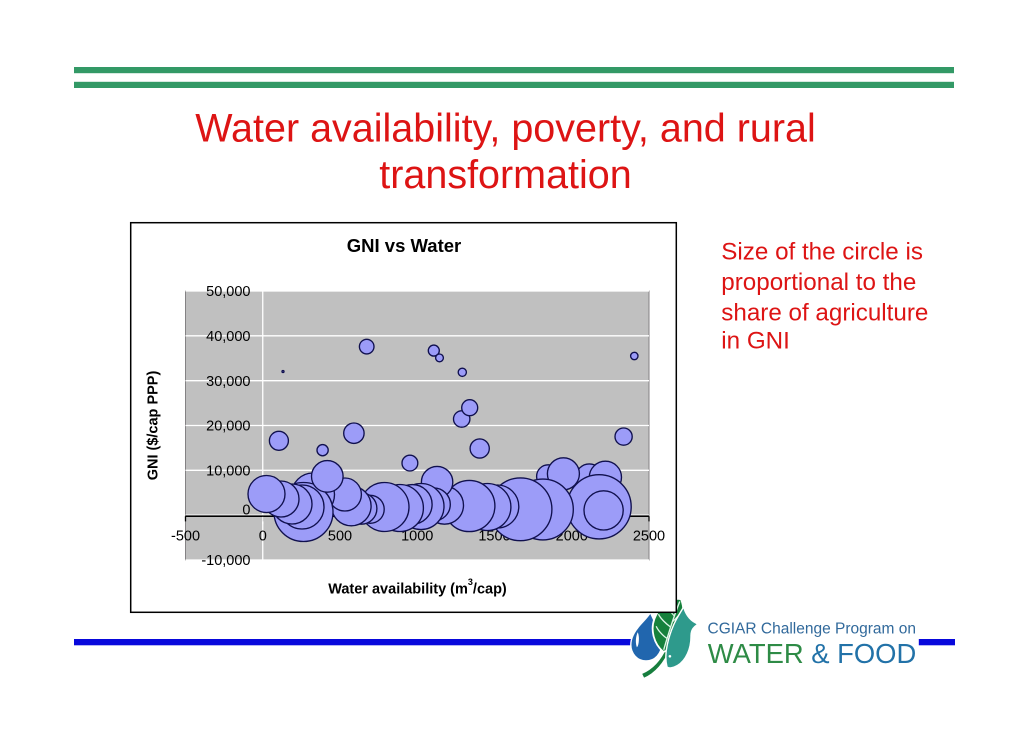 The height and width of the screenshot is (733, 1030). I want to click on svg-text: GNI ($/cap PPP), so click(154, 426).